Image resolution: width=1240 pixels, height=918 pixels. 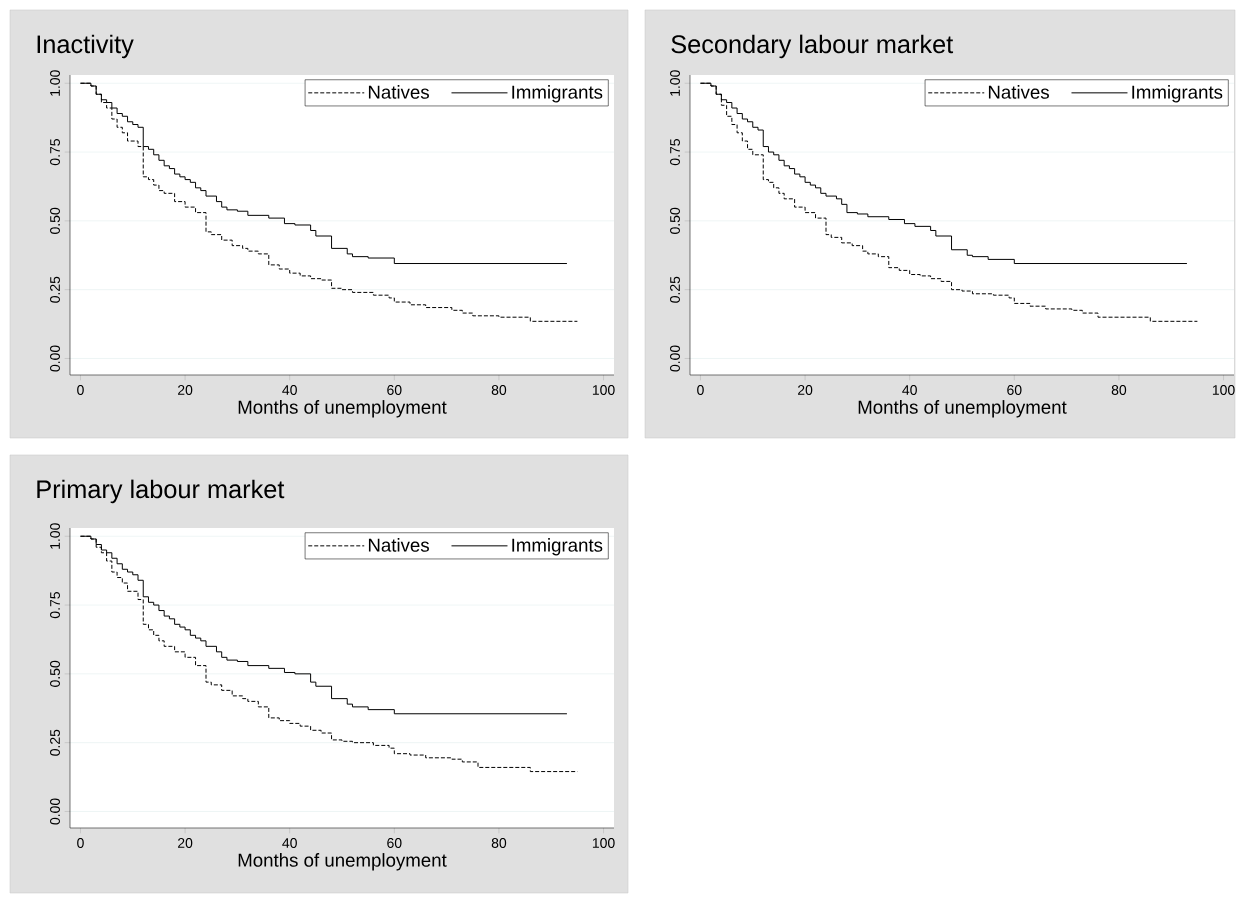 What do you see at coordinates (85, 46) in the screenshot?
I see `chart-title: Inactivity` at bounding box center [85, 46].